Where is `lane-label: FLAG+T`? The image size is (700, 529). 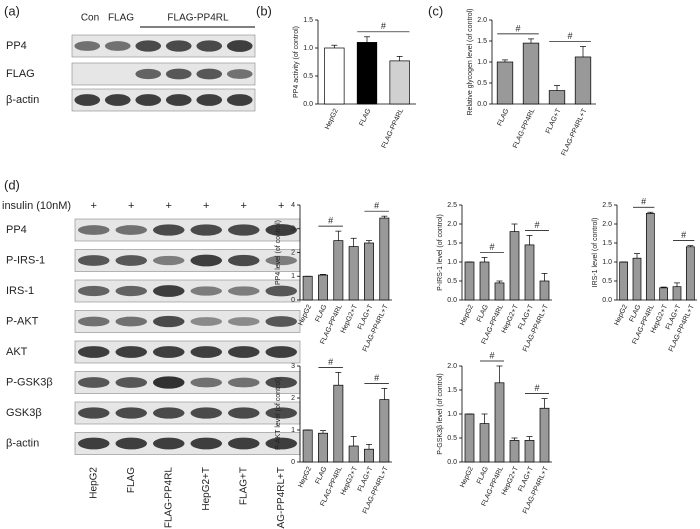 lane-label: FLAG+T is located at coordinates (243, 486).